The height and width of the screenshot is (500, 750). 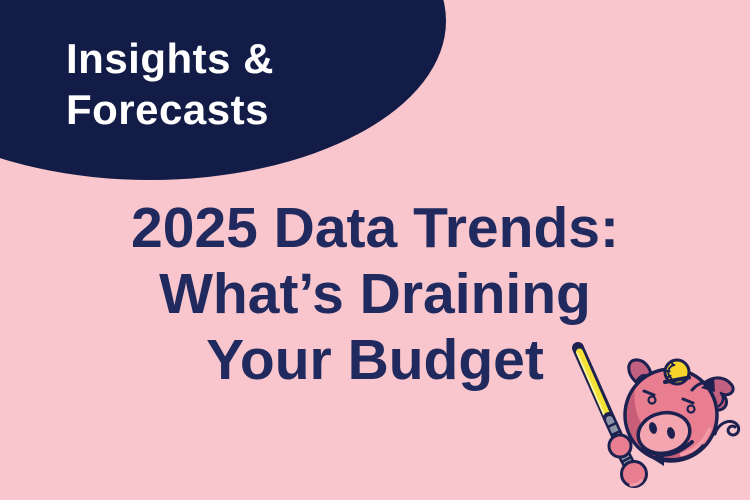 What do you see at coordinates (727, 428) in the screenshot?
I see `pig-tail-icon` at bounding box center [727, 428].